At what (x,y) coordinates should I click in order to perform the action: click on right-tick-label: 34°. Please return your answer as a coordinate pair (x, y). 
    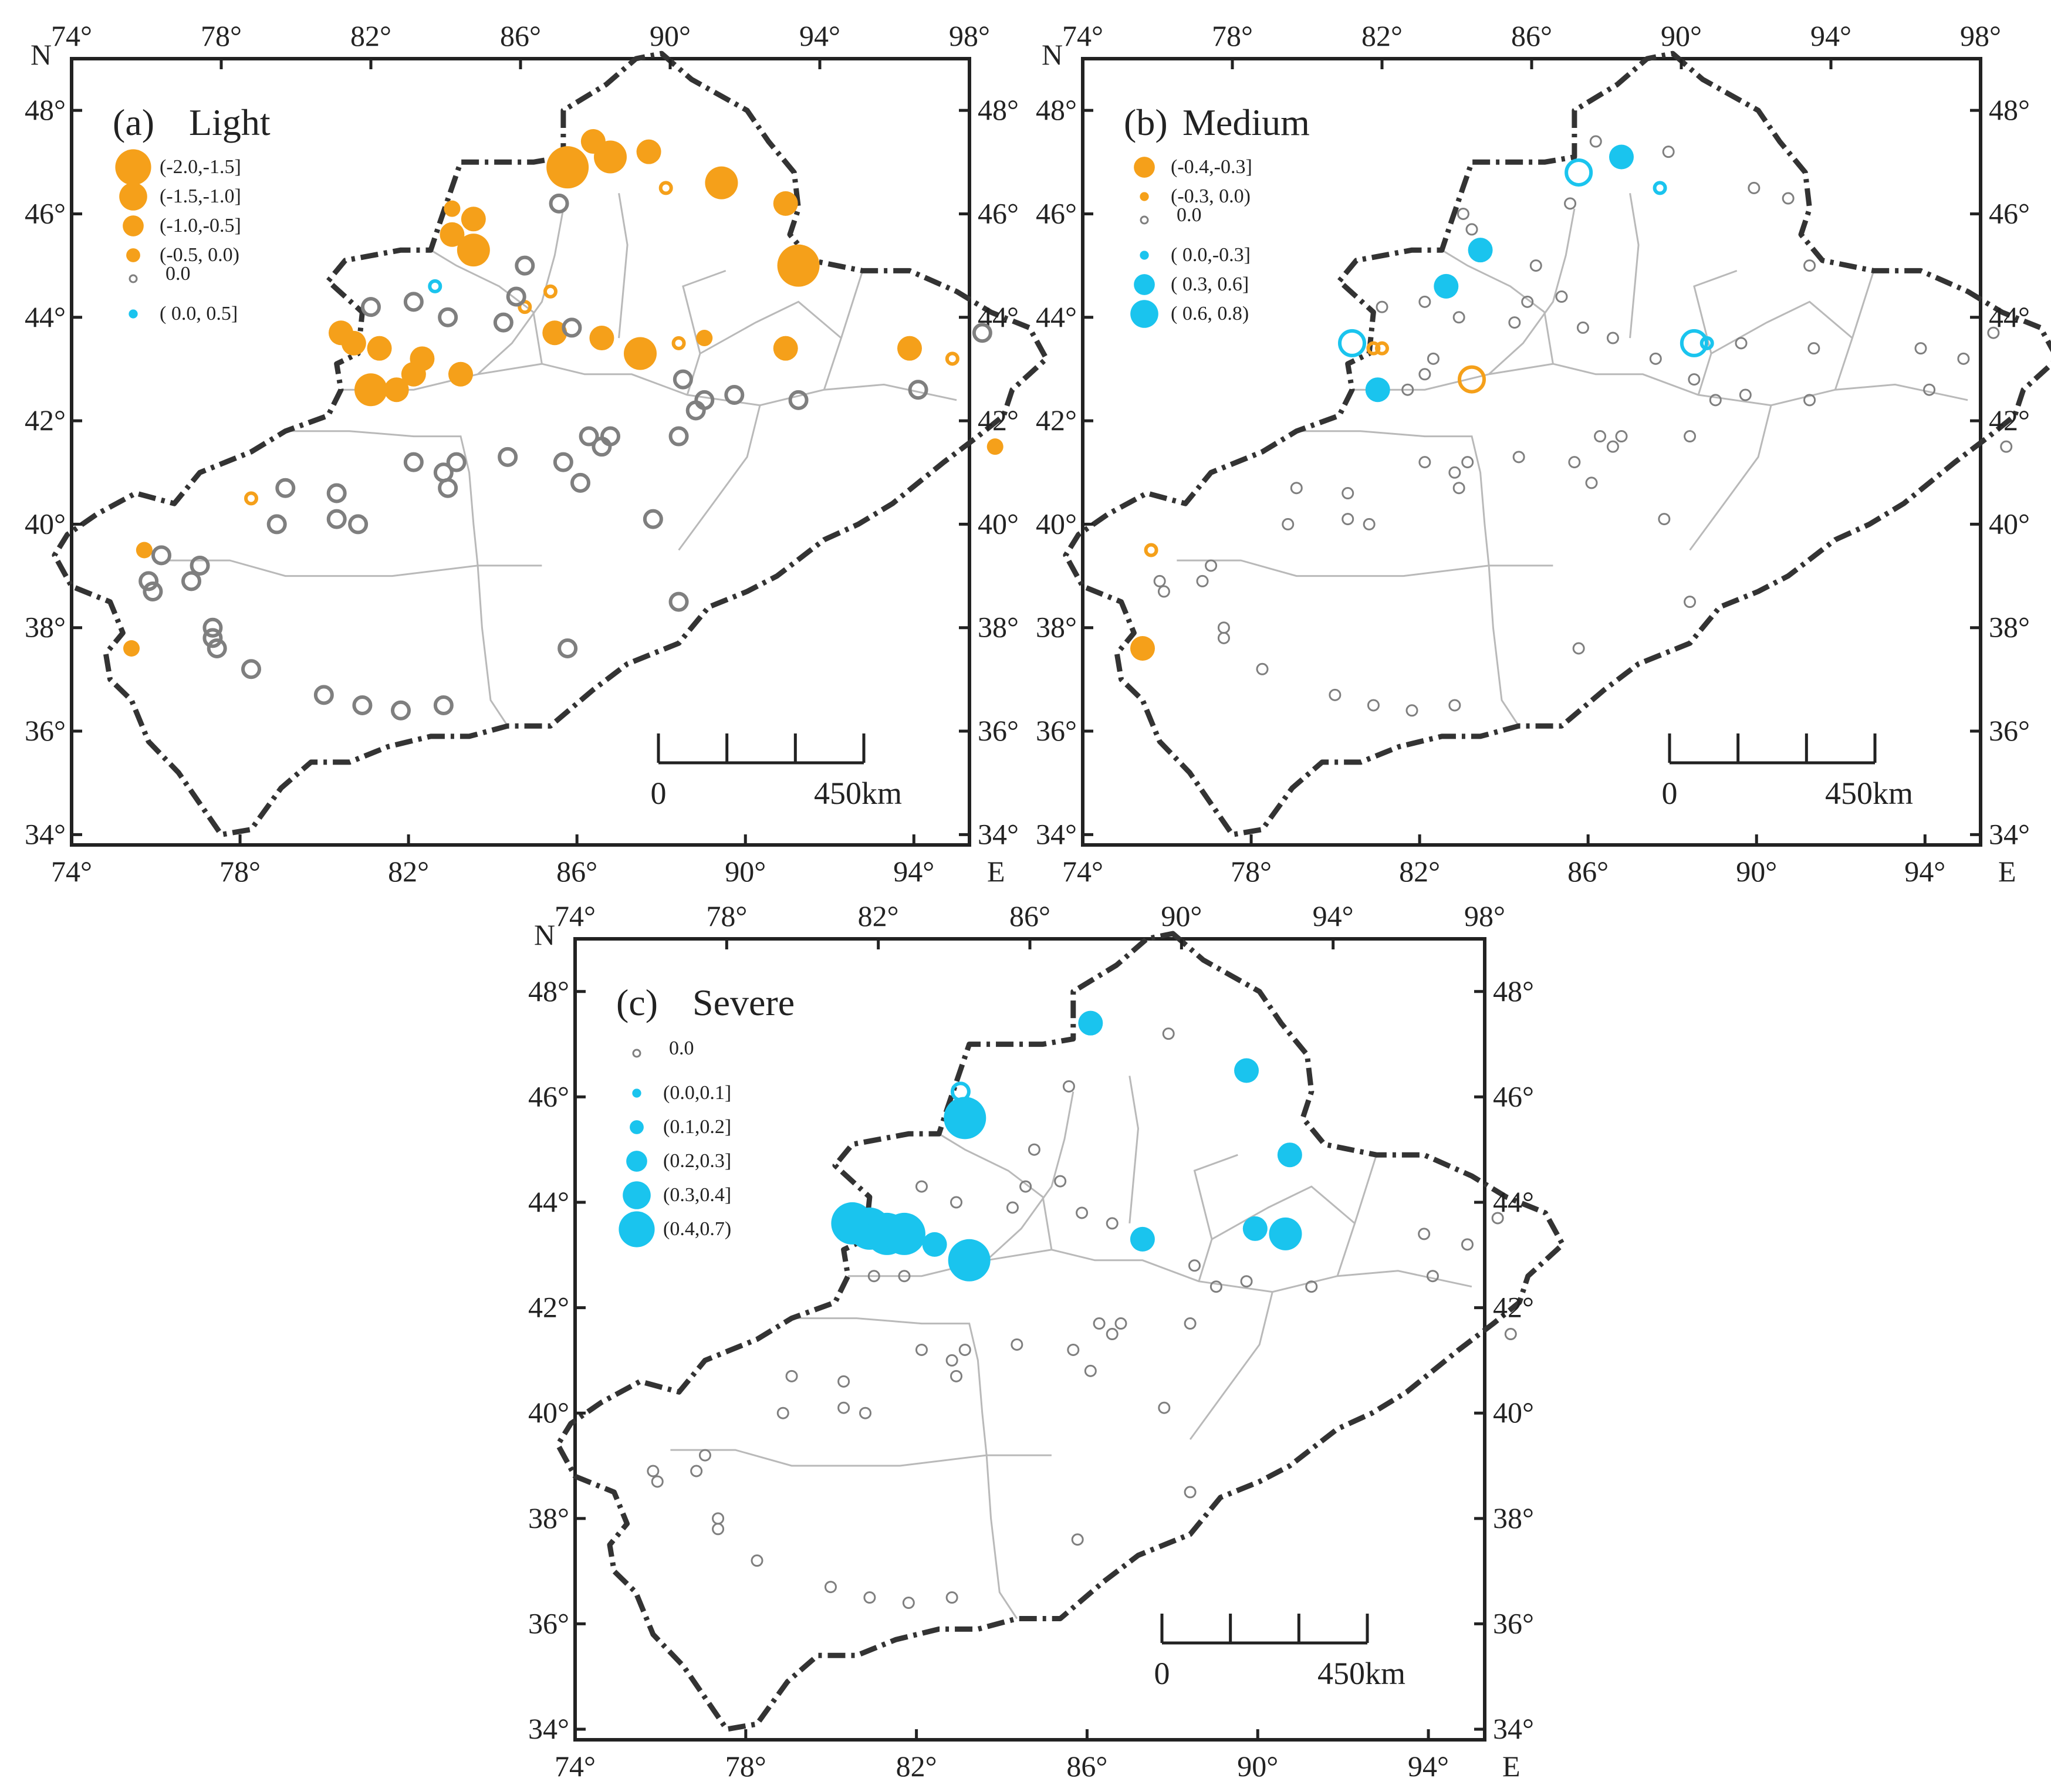
    Looking at the image, I should click on (2009, 833).